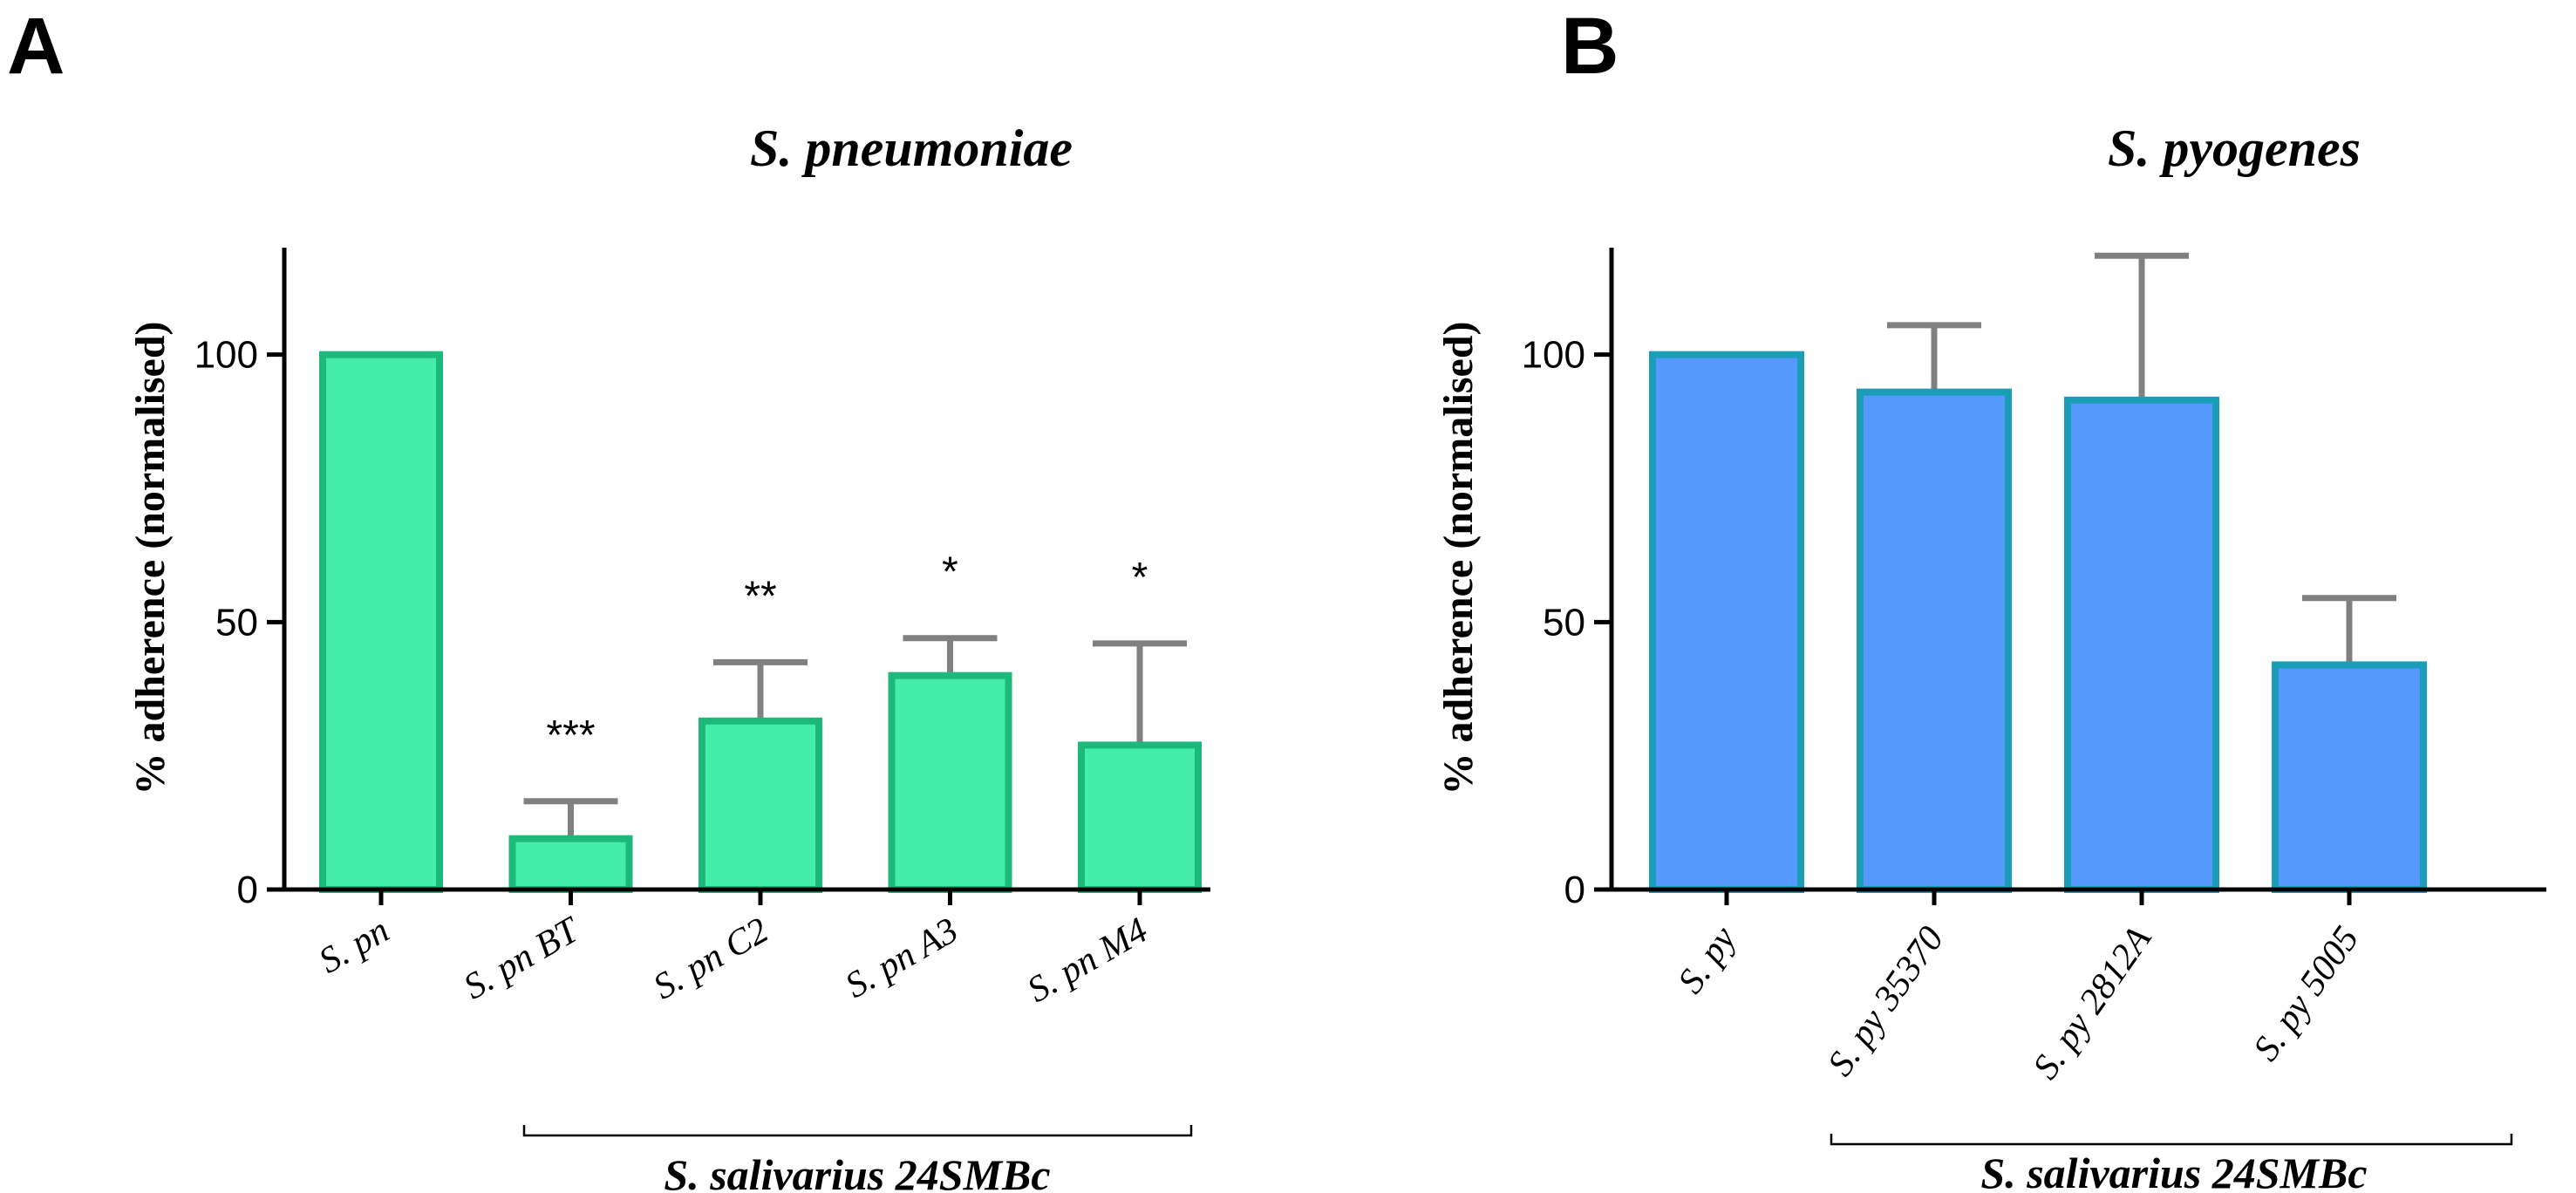 The image size is (2576, 1193). Describe the element at coordinates (902, 958) in the screenshot. I see `x-tick-label: S. pn A3` at that location.